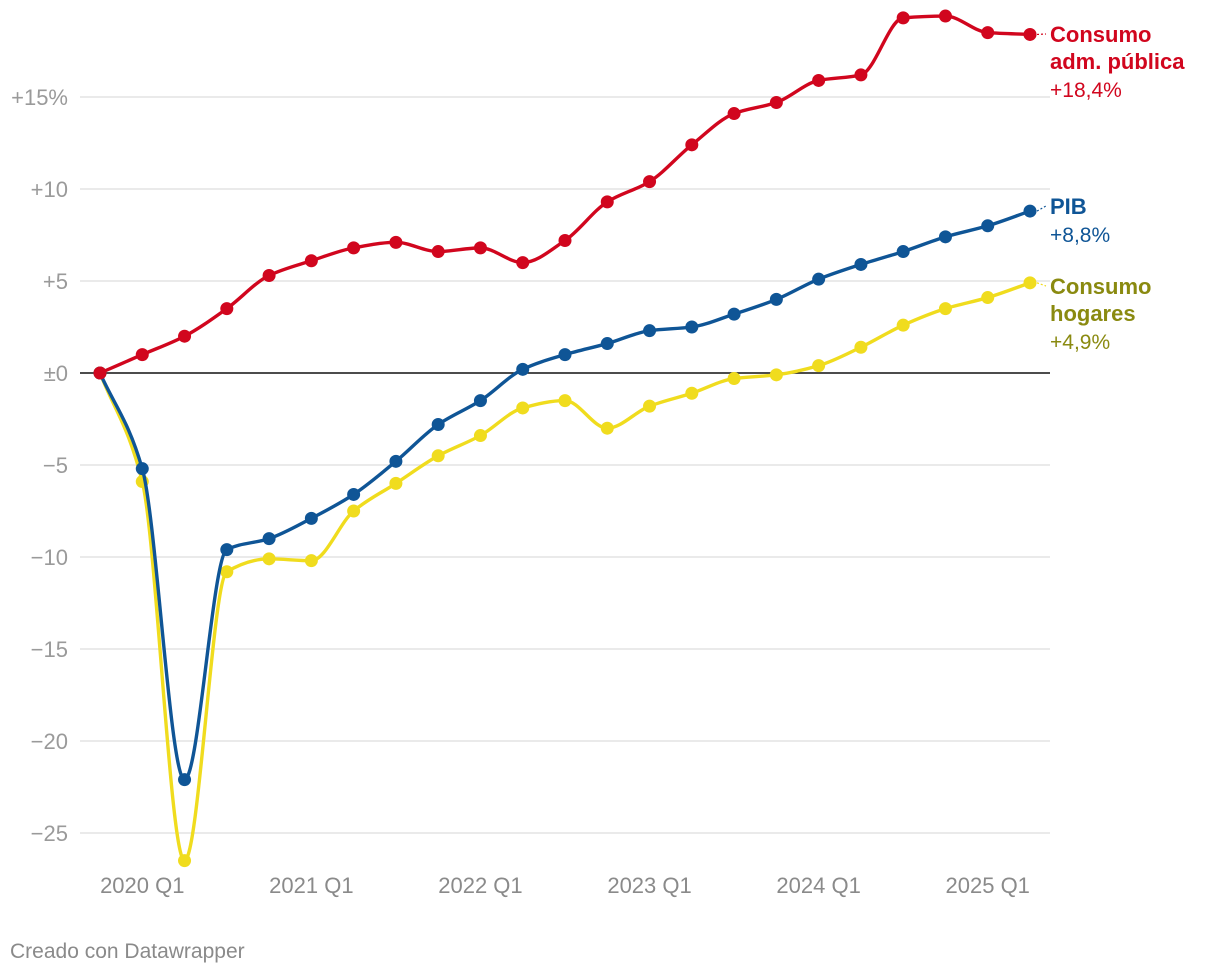  Describe the element at coordinates (1117, 61) in the screenshot. I see `series-name-label: adm. pública` at that location.